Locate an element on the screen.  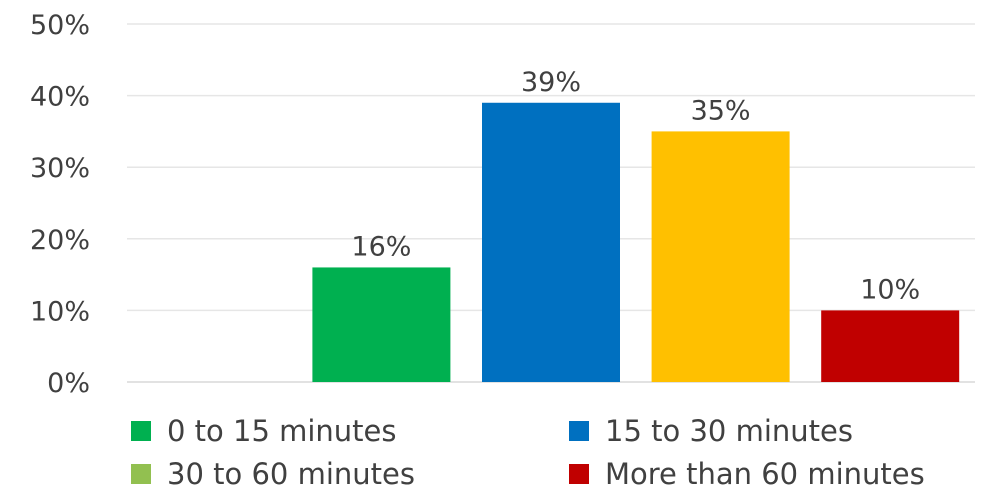
y-tick-label: 40% is located at coordinates (60, 97).